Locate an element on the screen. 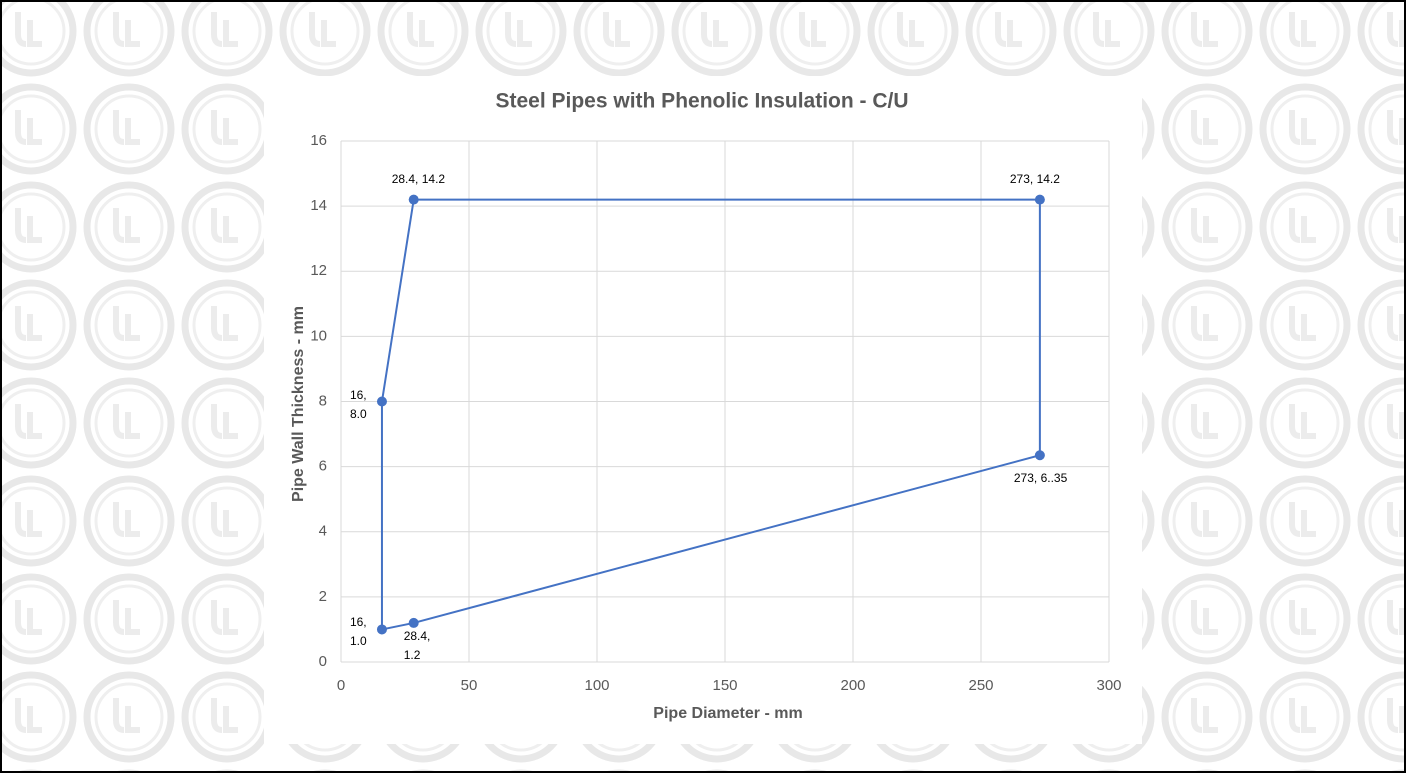  x-tick-label: 100 is located at coordinates (596, 685).